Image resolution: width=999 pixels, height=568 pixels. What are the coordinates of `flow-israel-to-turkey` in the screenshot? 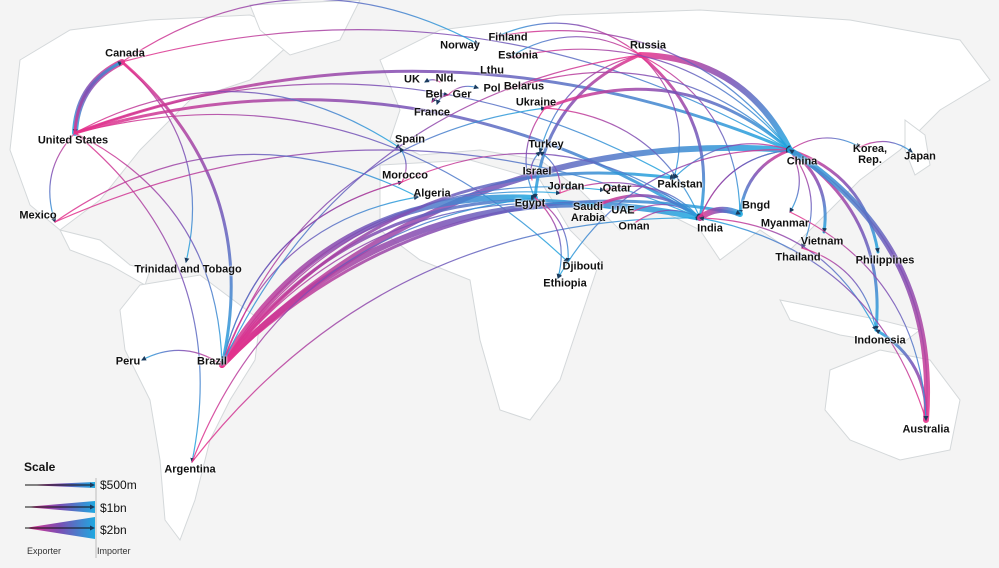 It's located at (535, 166).